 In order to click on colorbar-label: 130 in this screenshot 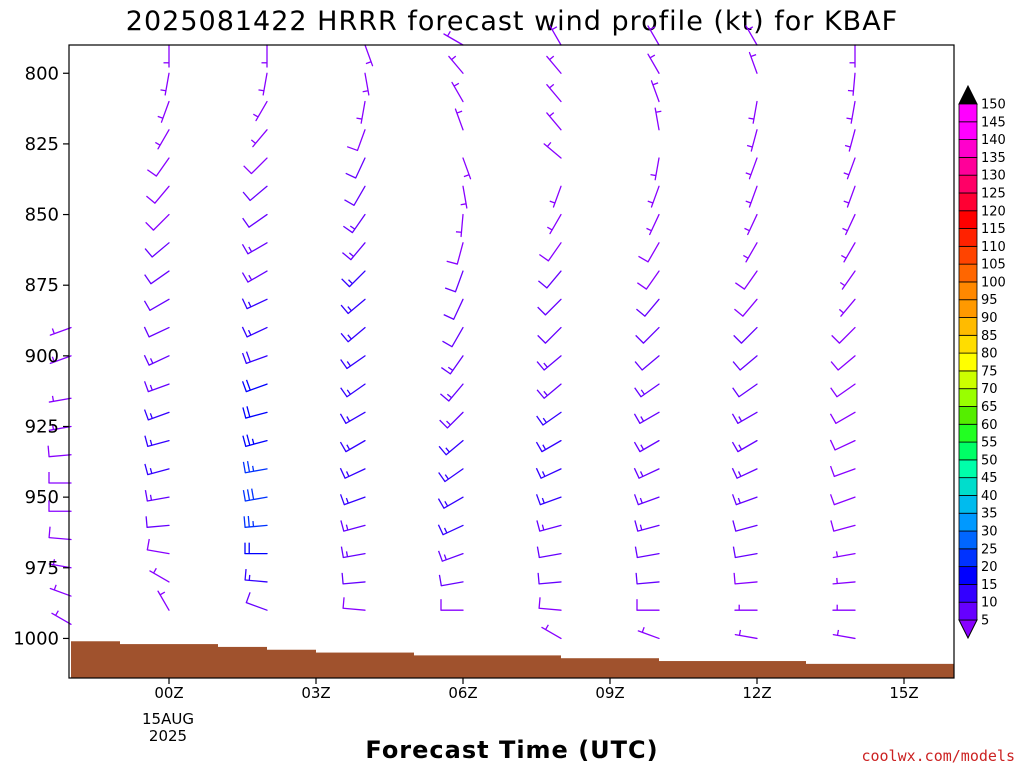, I will do `click(993, 176)`.